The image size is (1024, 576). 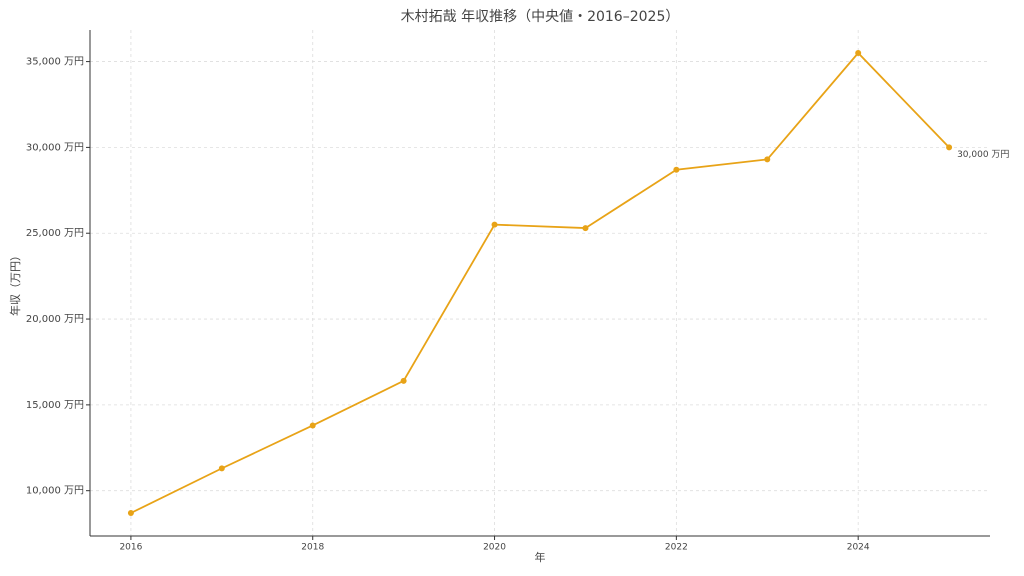 I want to click on chart-title: 木村拓哉 年収推移（中央値・2016–2025）, so click(x=540, y=17).